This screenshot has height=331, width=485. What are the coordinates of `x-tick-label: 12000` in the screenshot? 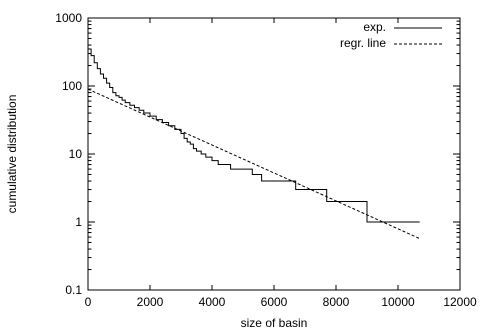 It's located at (460, 302).